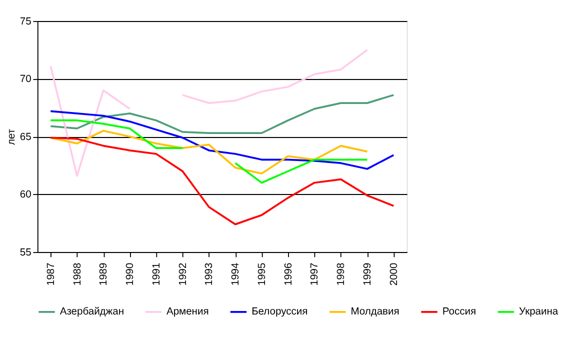 This screenshot has height=344, width=563. What do you see at coordinates (394, 274) in the screenshot?
I see `x-tick-label: 2000` at bounding box center [394, 274].